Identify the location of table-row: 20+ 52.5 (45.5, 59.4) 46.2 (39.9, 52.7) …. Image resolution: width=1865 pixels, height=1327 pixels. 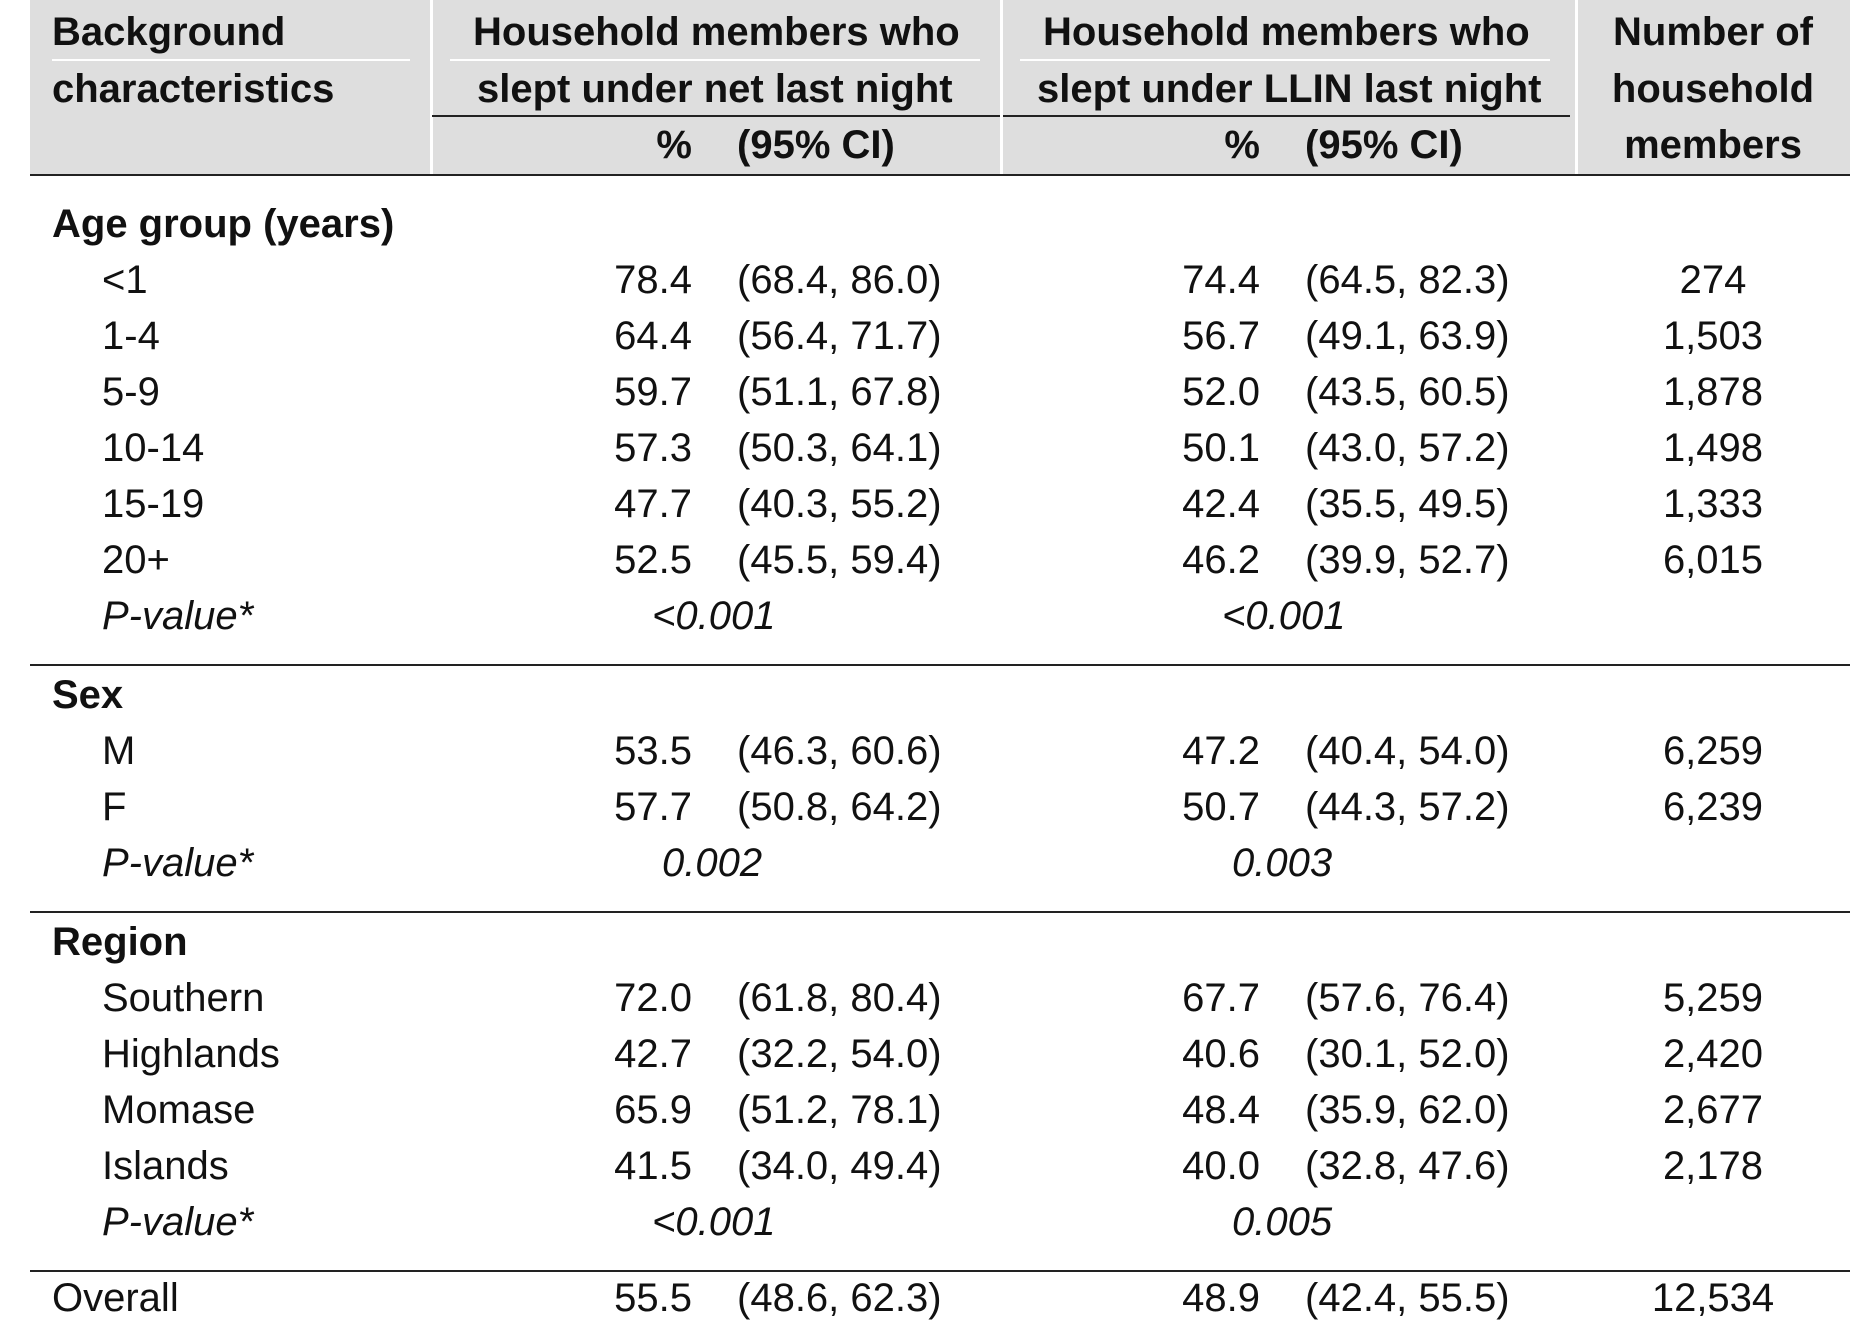
(932, 560).